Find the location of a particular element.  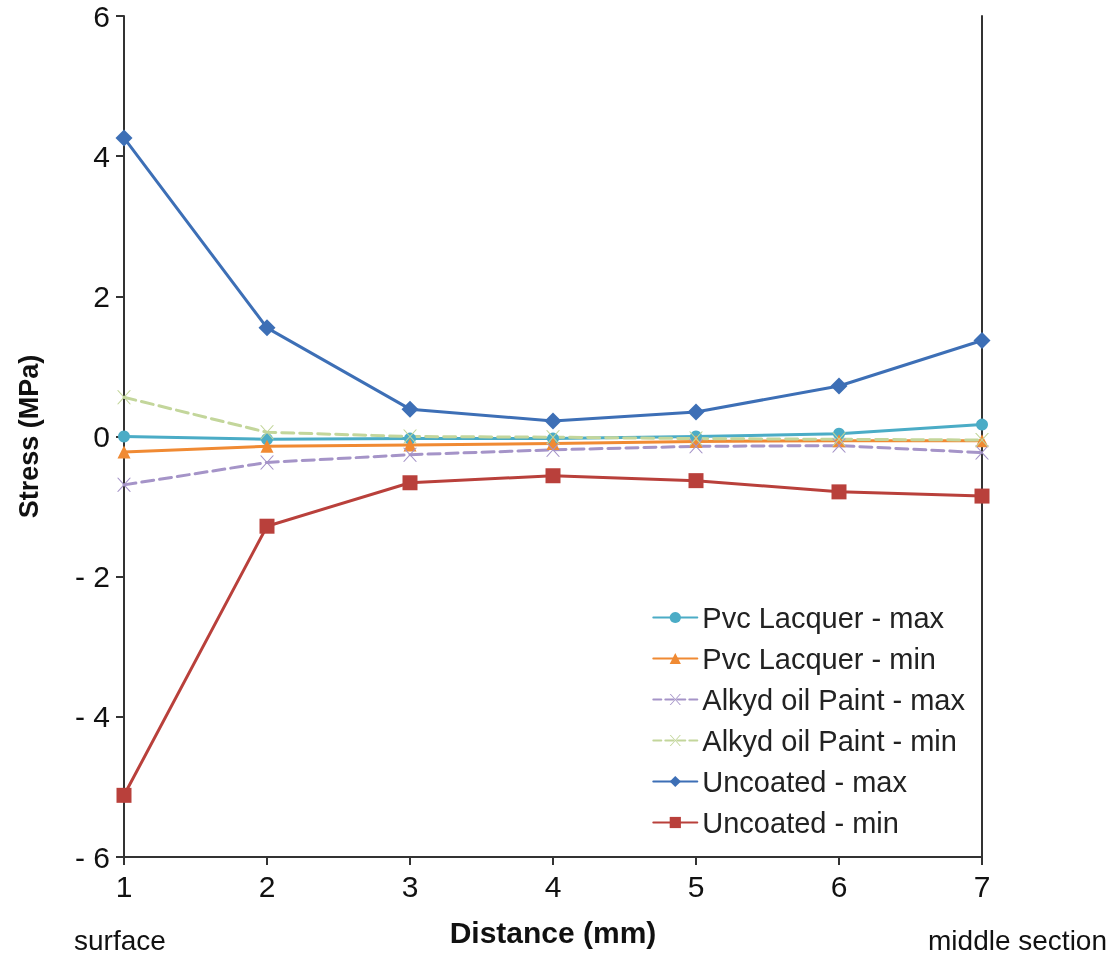

y-tick-label: - 6 is located at coordinates (92, 857).